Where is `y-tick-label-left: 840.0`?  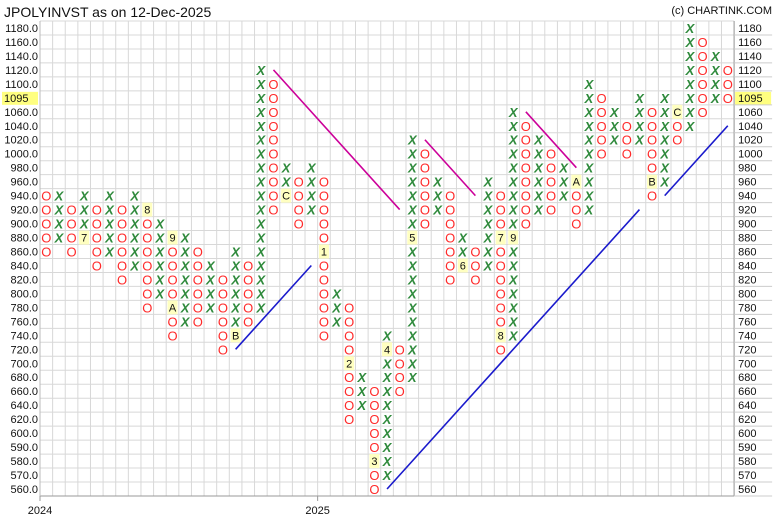 y-tick-label-left: 840.0 is located at coordinates (24, 266).